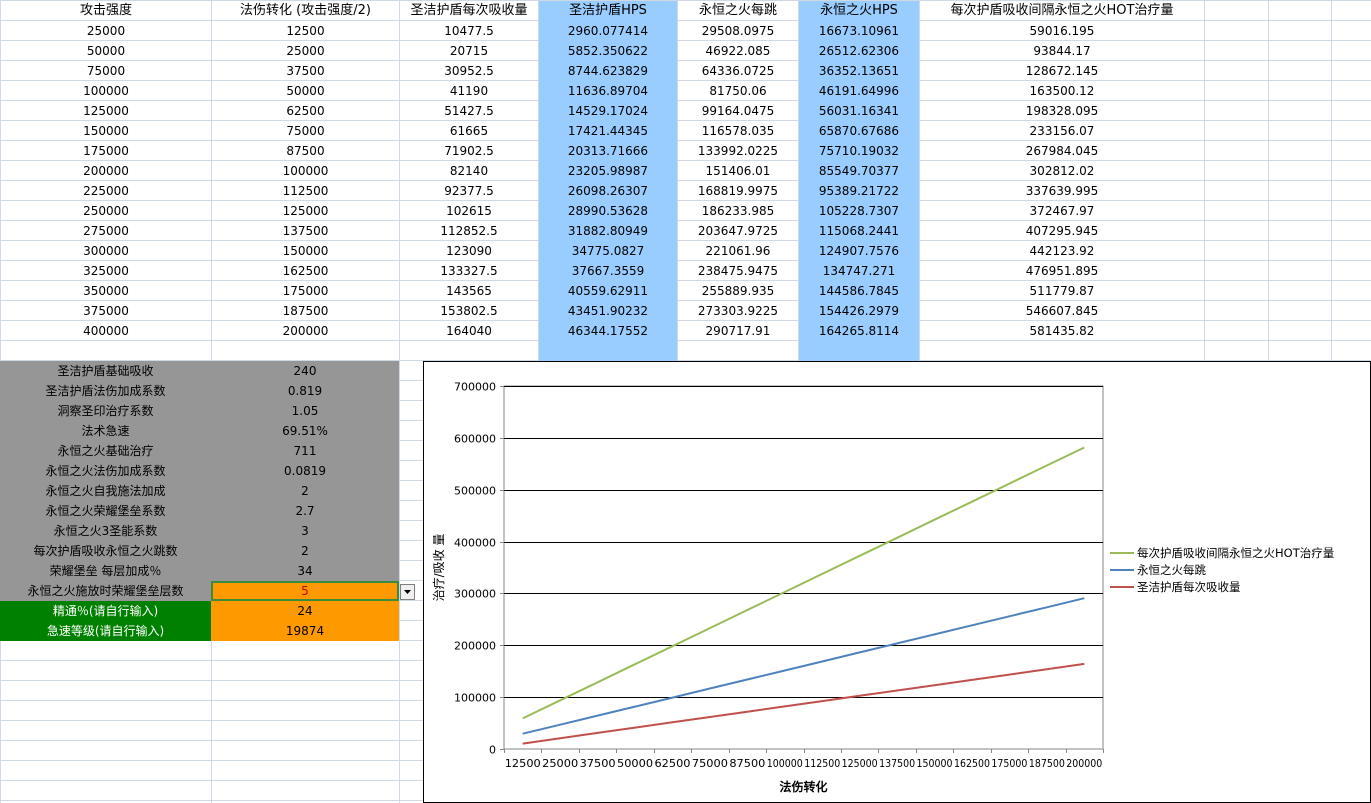 The width and height of the screenshot is (1371, 803). I want to click on table-cell: 151406.01, so click(738, 171).